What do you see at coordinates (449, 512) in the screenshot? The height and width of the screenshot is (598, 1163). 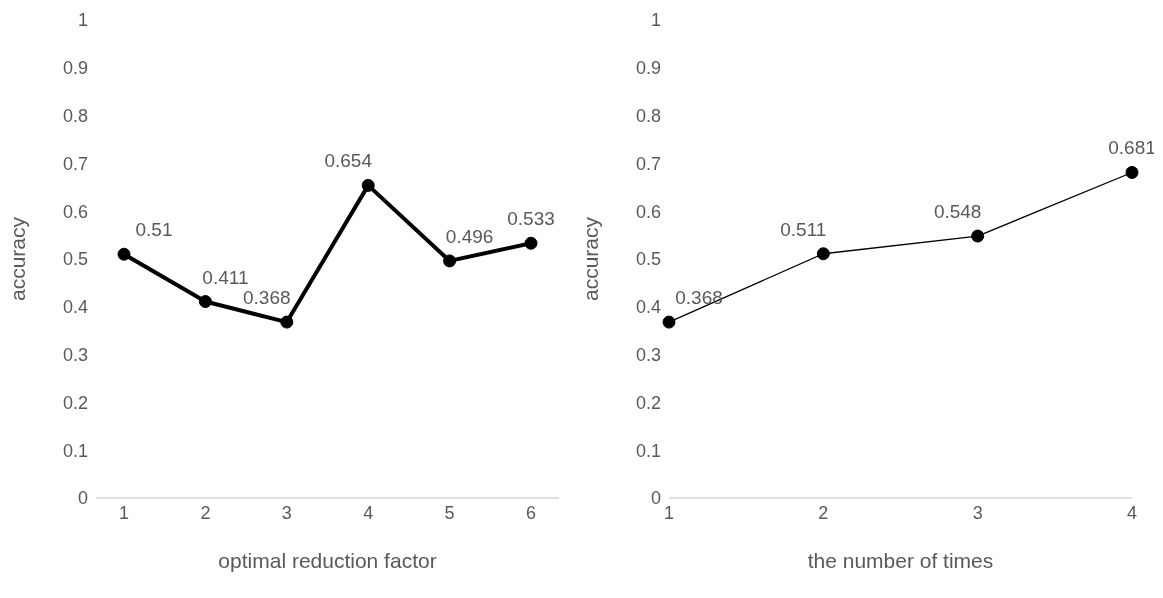 I see `x-tick-label: 5` at bounding box center [449, 512].